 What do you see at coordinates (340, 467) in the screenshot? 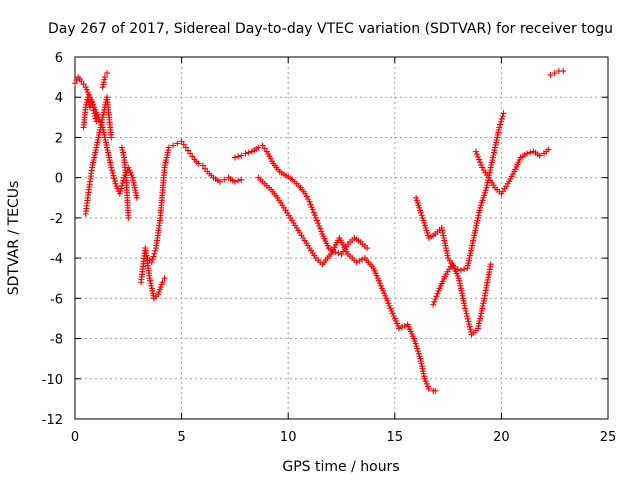
I see `x-axis-label: GPS time / hours` at bounding box center [340, 467].